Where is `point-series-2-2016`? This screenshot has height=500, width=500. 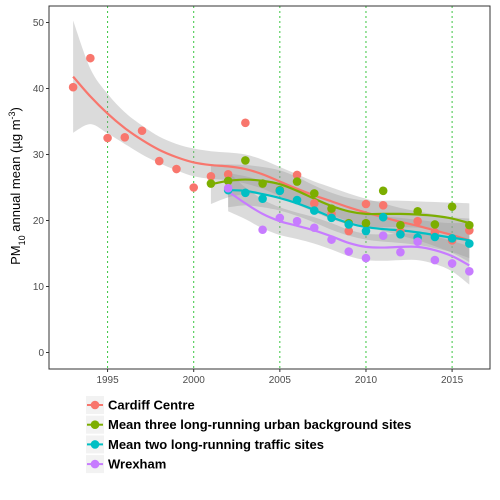 point-series-2-2016 is located at coordinates (469, 225).